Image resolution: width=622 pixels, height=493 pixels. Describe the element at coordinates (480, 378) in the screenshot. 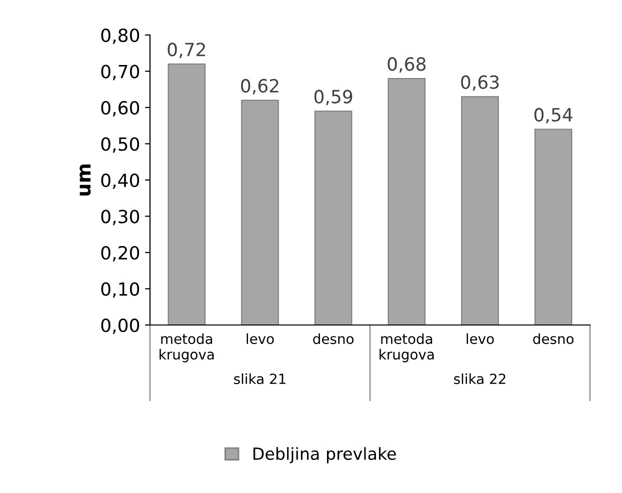

I see `text: slika 22` at that location.